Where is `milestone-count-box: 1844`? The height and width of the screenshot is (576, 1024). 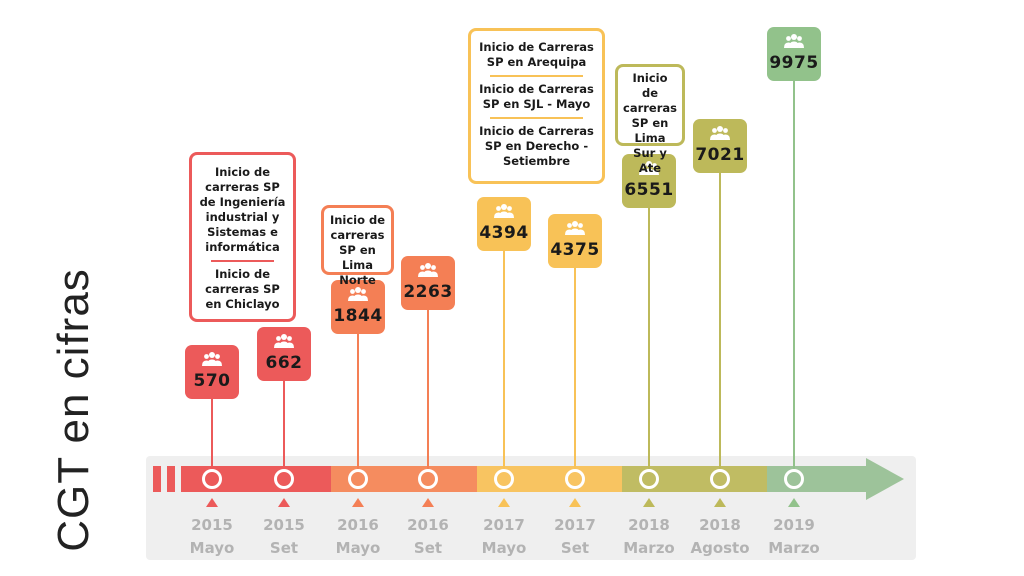
milestone-count-box: 1844 is located at coordinates (358, 307).